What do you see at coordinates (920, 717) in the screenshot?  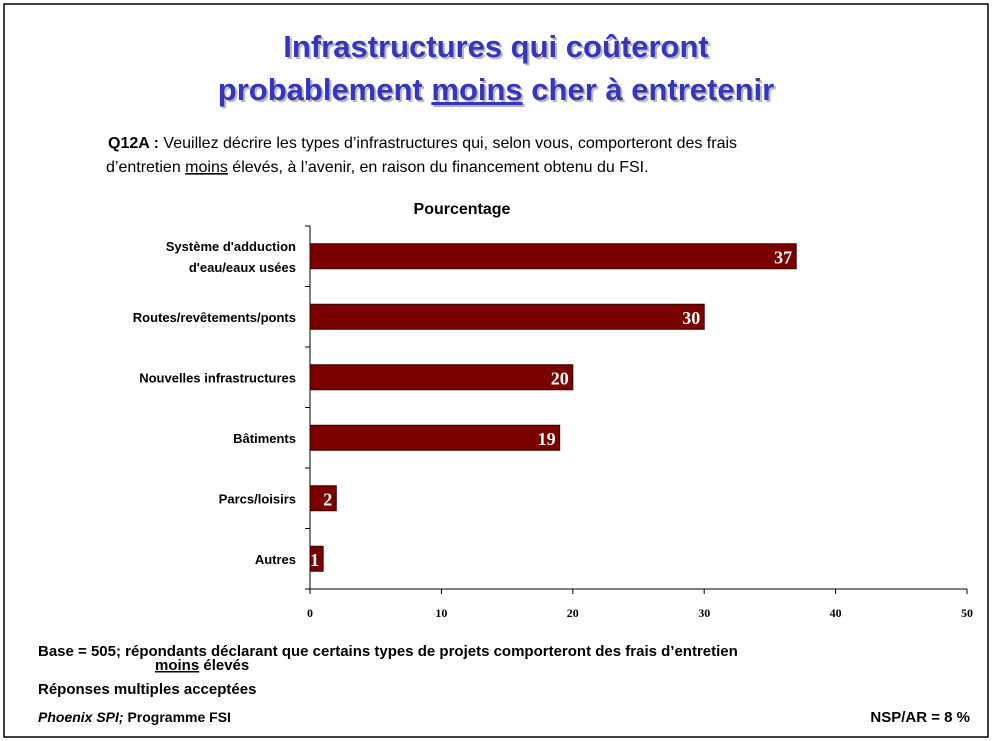 I see `nsp-note: NSP/AR = 8 %` at bounding box center [920, 717].